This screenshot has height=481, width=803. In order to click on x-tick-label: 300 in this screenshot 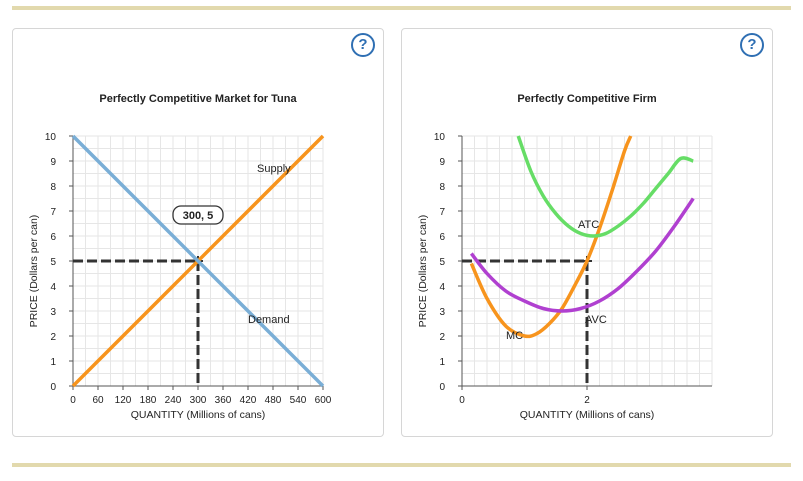, I will do `click(198, 400)`.